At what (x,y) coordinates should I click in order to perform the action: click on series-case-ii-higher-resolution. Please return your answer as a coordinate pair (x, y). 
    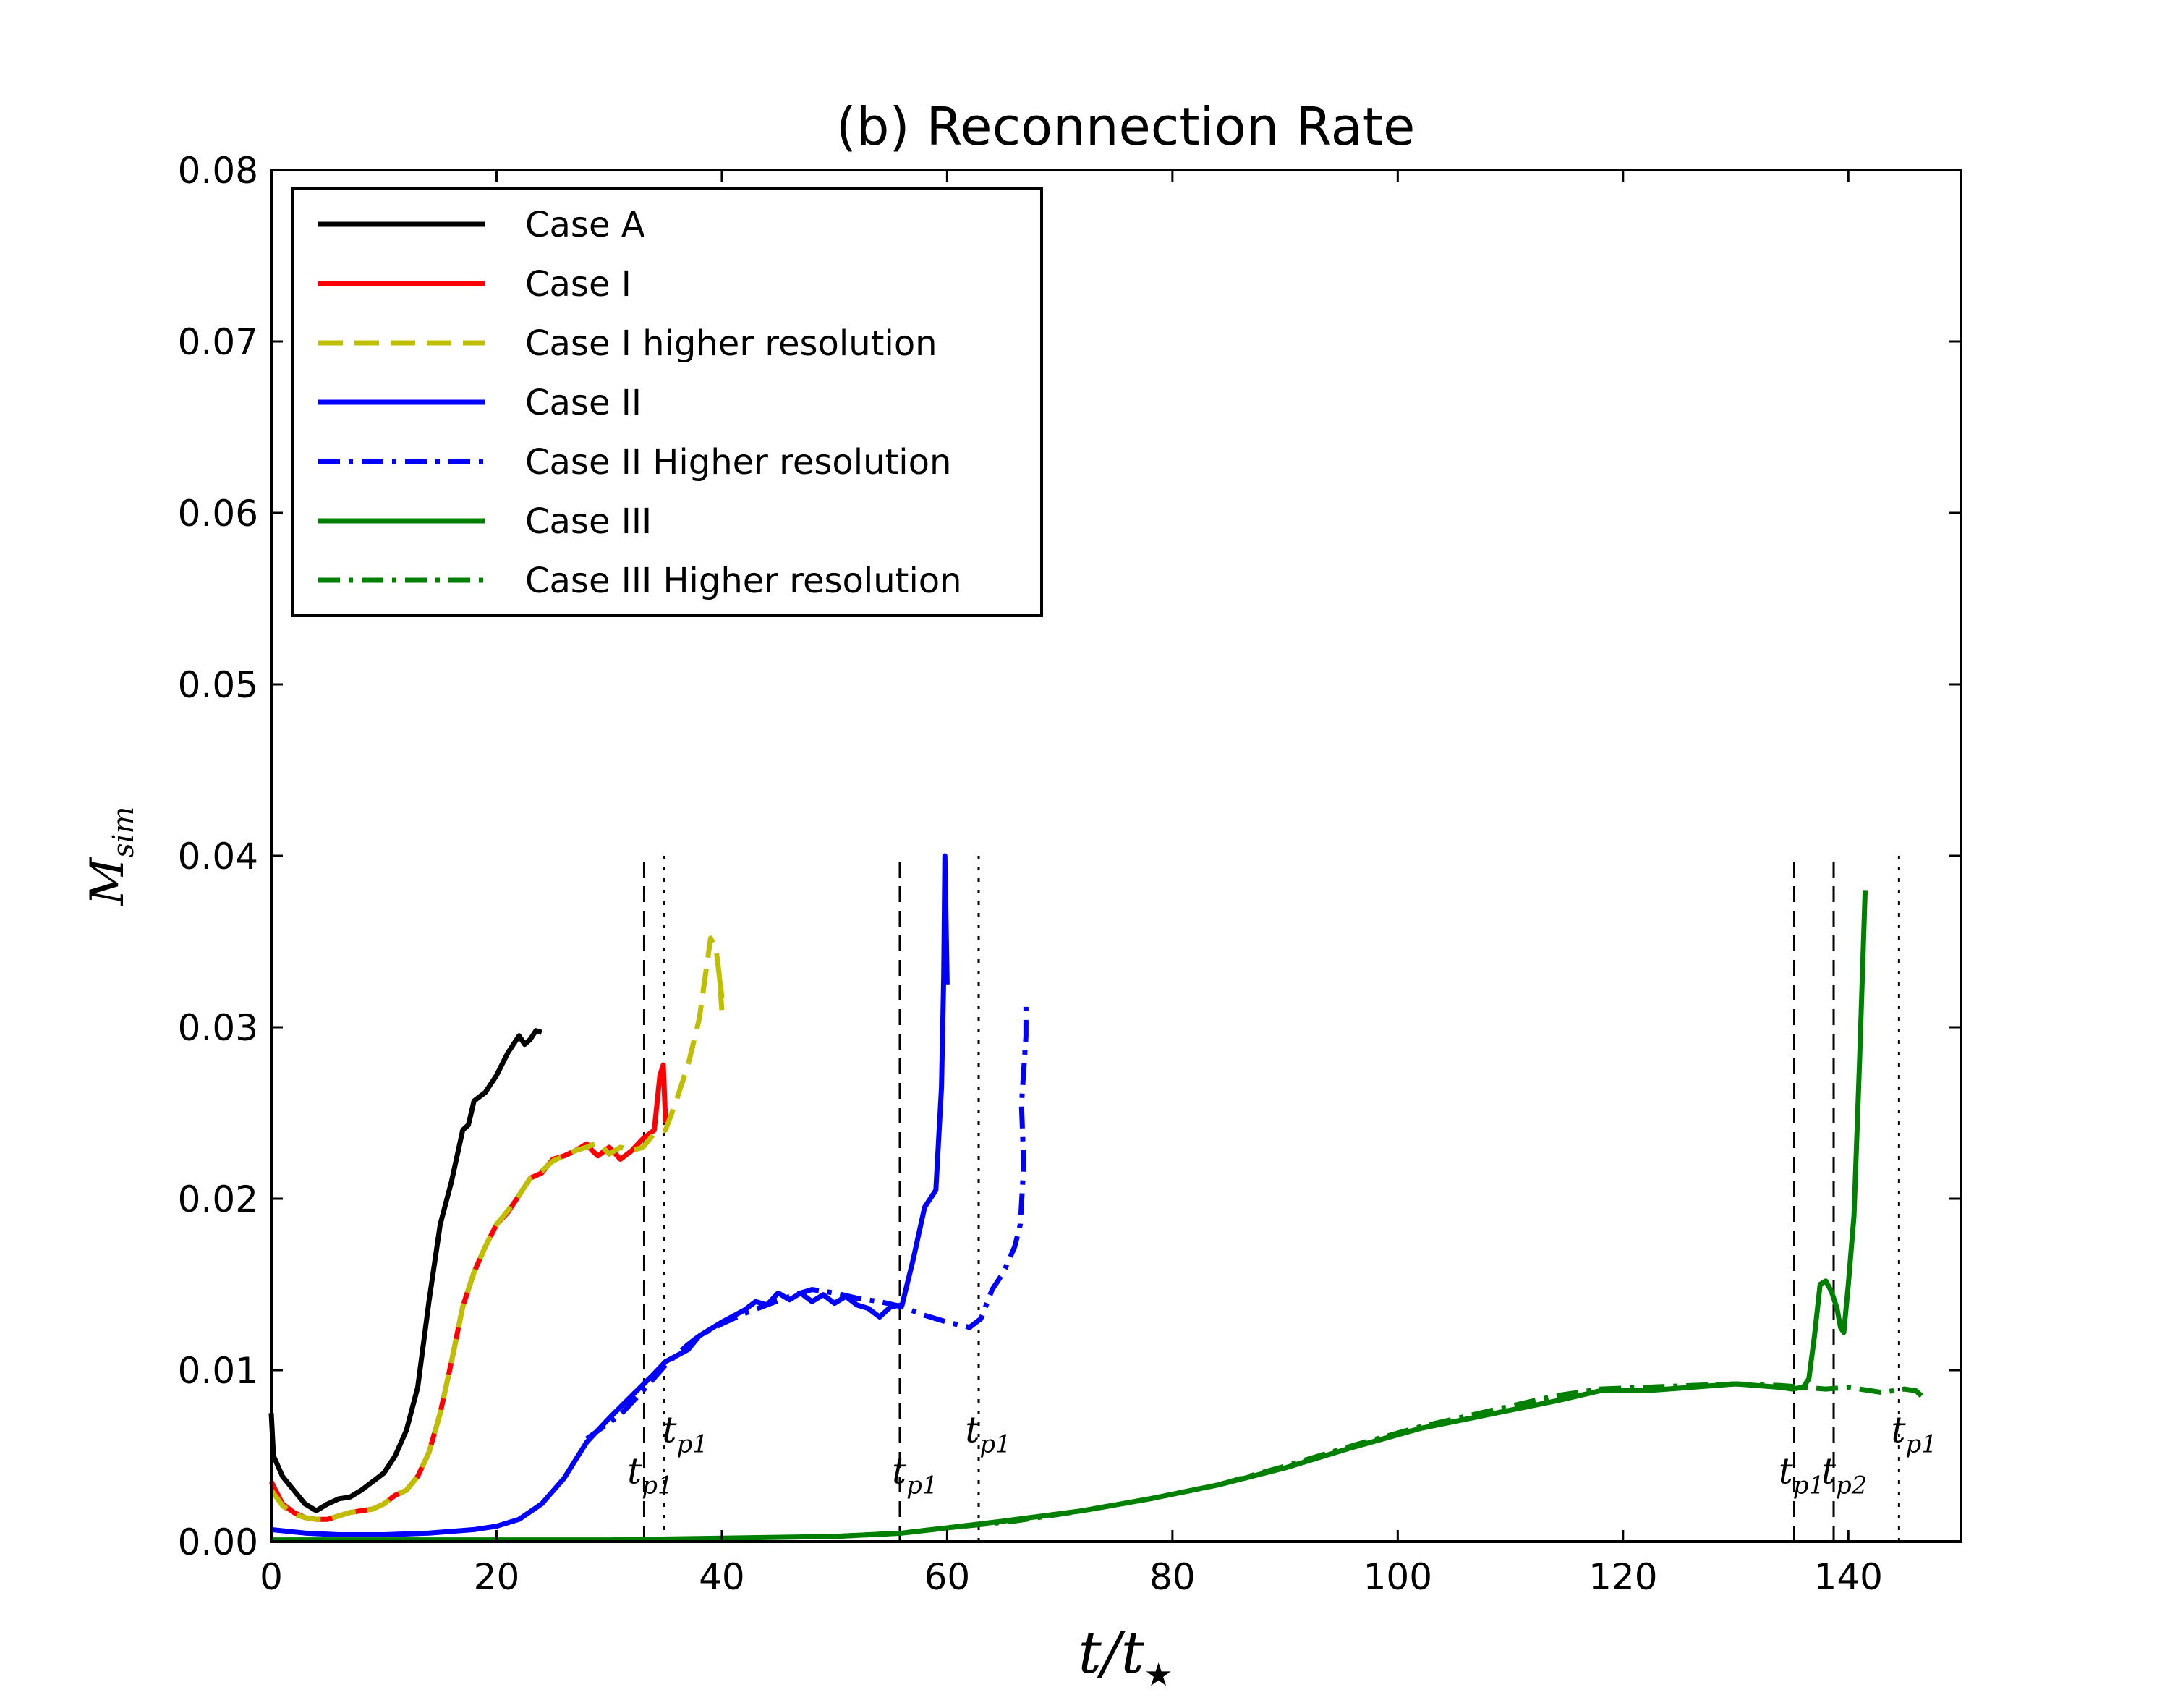
    Looking at the image, I should click on (807, 1221).